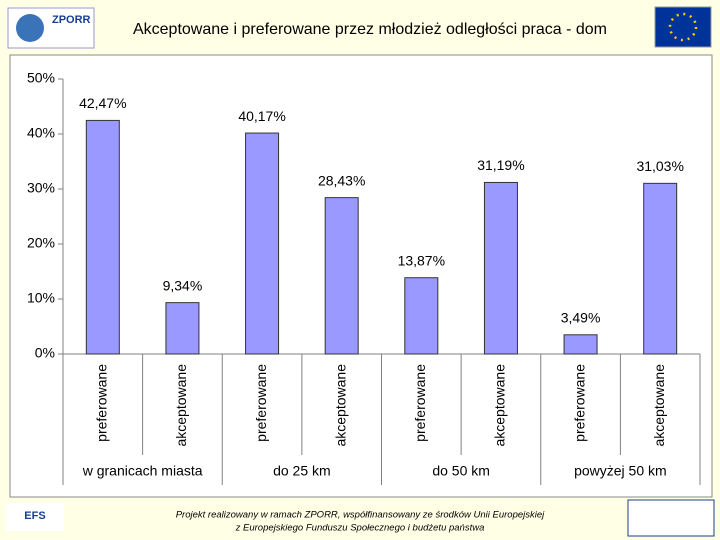 The image size is (720, 540). I want to click on y-tick-label: 50%, so click(41, 78).